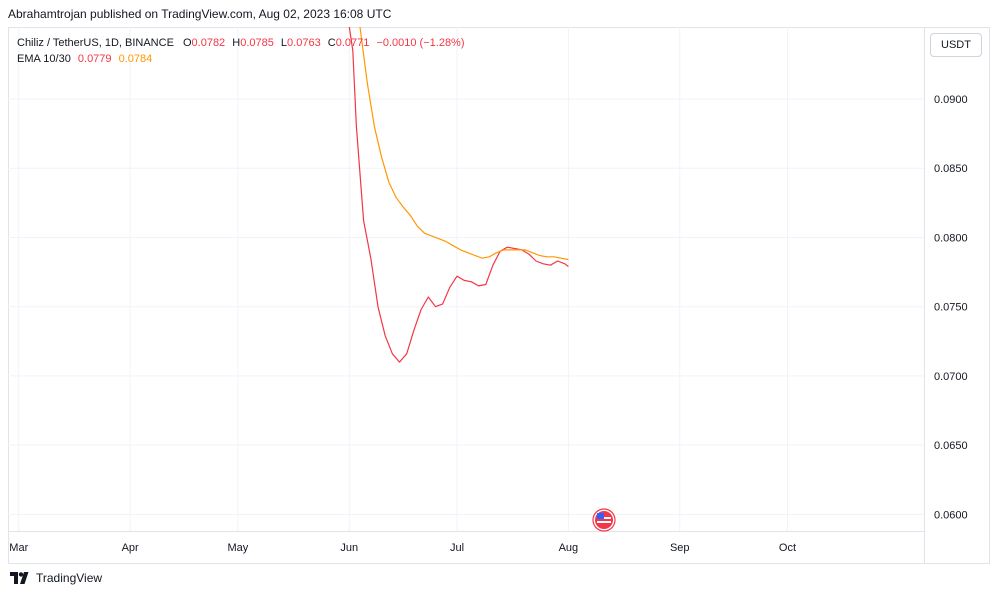 This screenshot has width=999, height=597. Describe the element at coordinates (951, 169) in the screenshot. I see `y-tick-label: 0.0850` at that location.